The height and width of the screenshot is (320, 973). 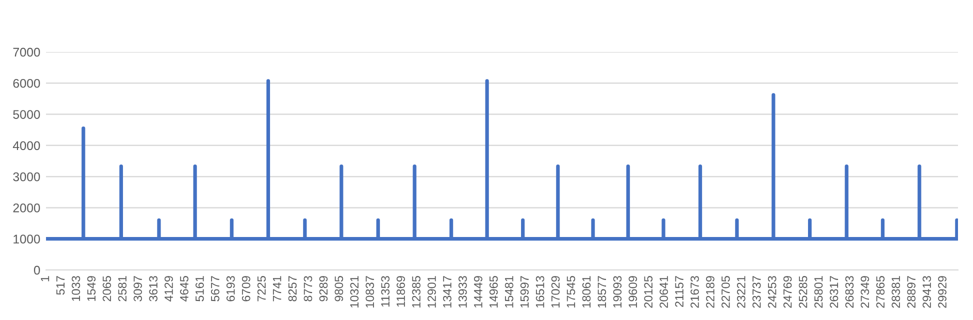 What do you see at coordinates (493, 292) in the screenshot?
I see `x-tick-label: 14965` at bounding box center [493, 292].